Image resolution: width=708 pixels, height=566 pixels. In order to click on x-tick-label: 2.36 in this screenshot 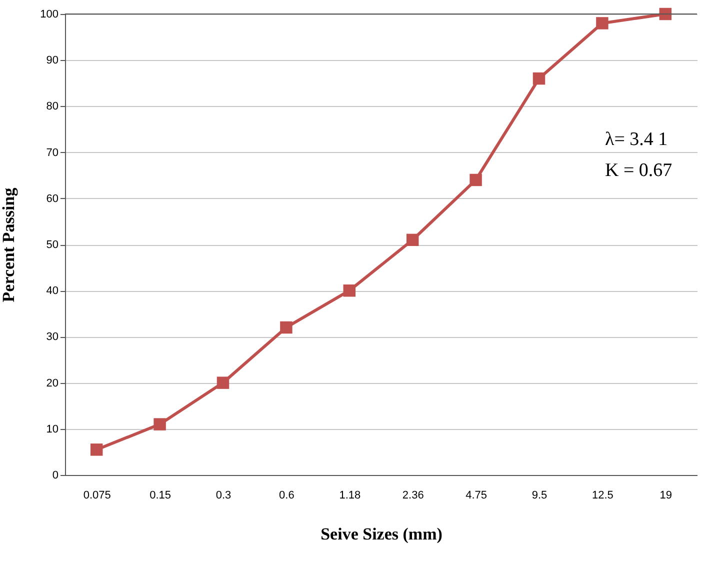, I will do `click(413, 496)`.